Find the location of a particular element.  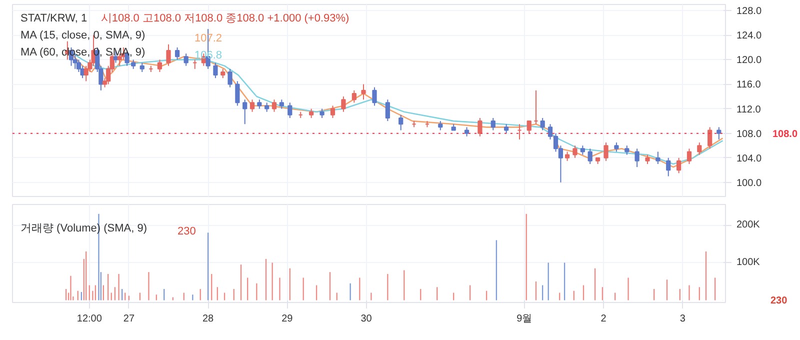

x-tick-label: 9월 is located at coordinates (524, 319).